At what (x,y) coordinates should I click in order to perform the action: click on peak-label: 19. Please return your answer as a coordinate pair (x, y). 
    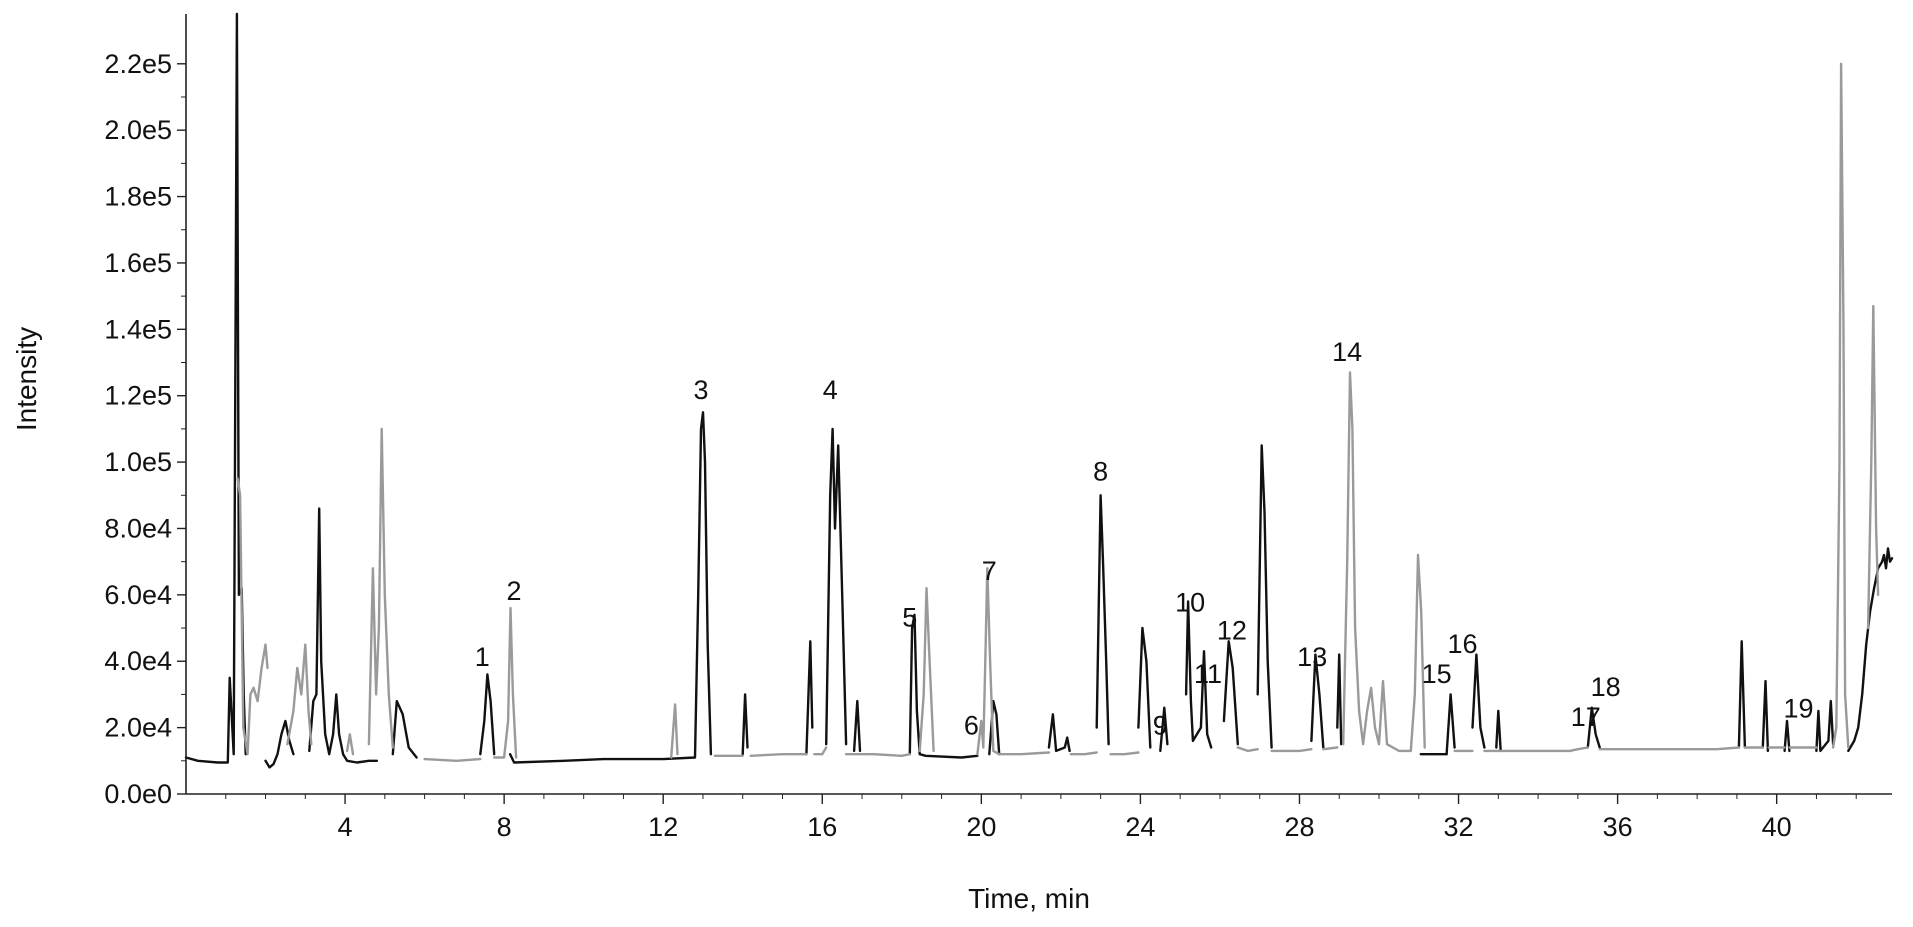
    Looking at the image, I should click on (1799, 709).